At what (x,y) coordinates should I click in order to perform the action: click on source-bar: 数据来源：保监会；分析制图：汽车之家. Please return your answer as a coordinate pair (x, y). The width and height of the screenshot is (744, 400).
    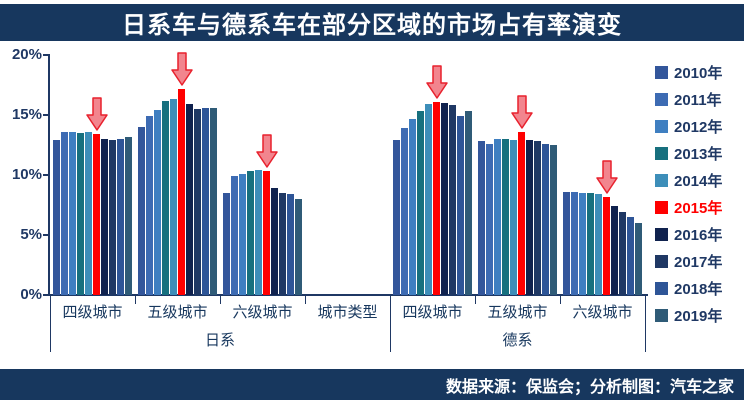
    Looking at the image, I should click on (372, 384).